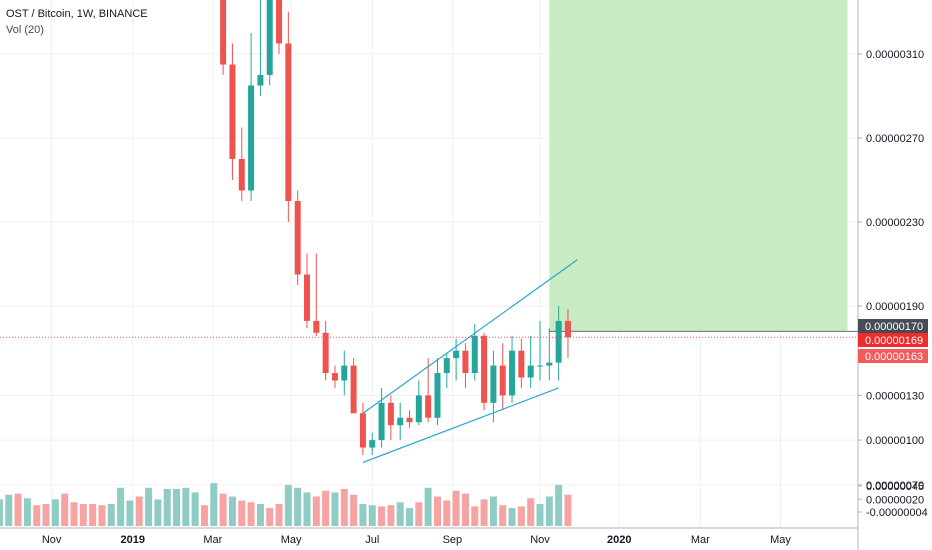 The image size is (932, 550). Describe the element at coordinates (470, 336) in the screenshot. I see `channel-upper-line` at that location.